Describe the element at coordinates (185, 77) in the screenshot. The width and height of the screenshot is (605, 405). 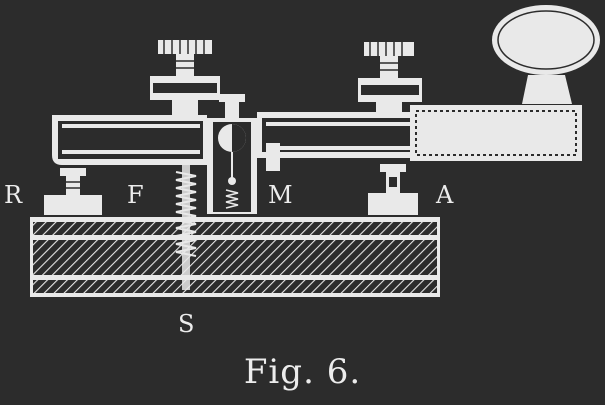
I see `left-adjusting-screw` at that location.